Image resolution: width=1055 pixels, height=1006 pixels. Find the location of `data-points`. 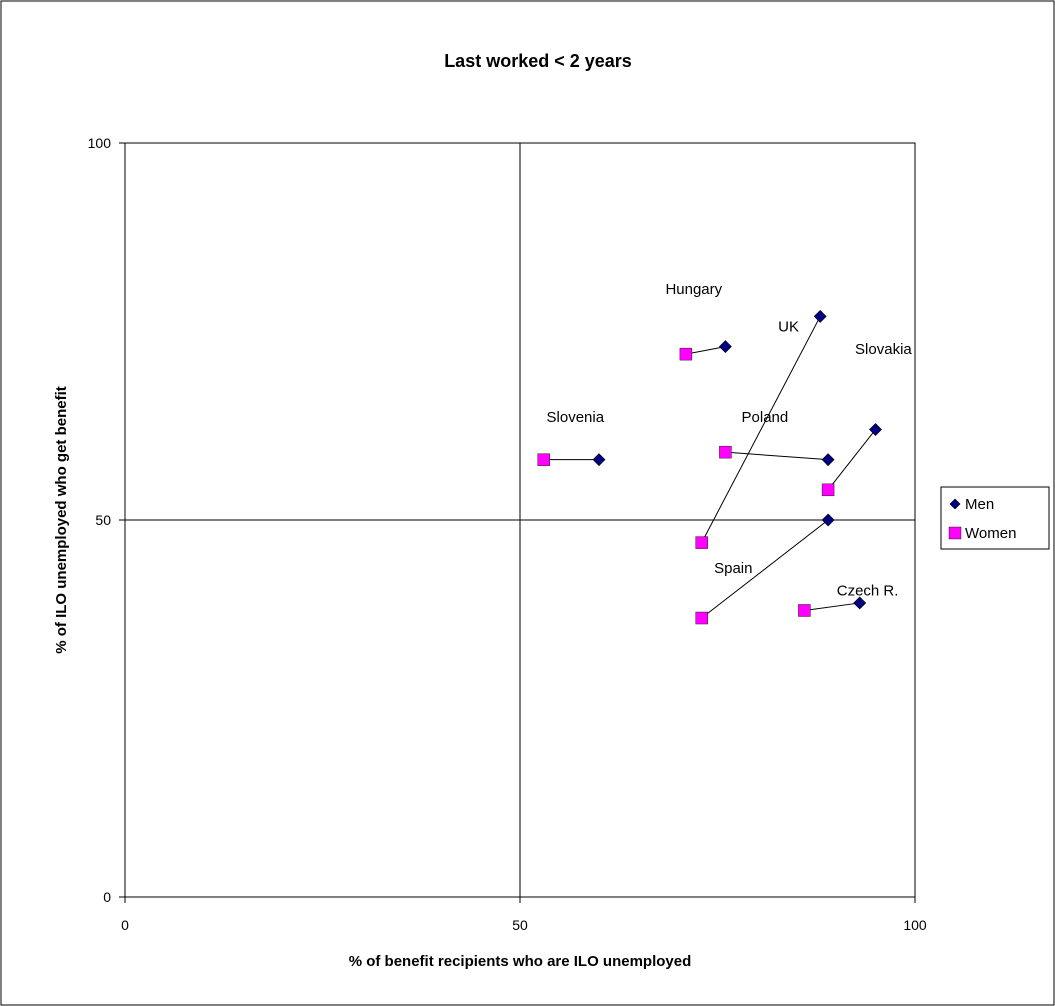

data-points is located at coordinates (709, 467).